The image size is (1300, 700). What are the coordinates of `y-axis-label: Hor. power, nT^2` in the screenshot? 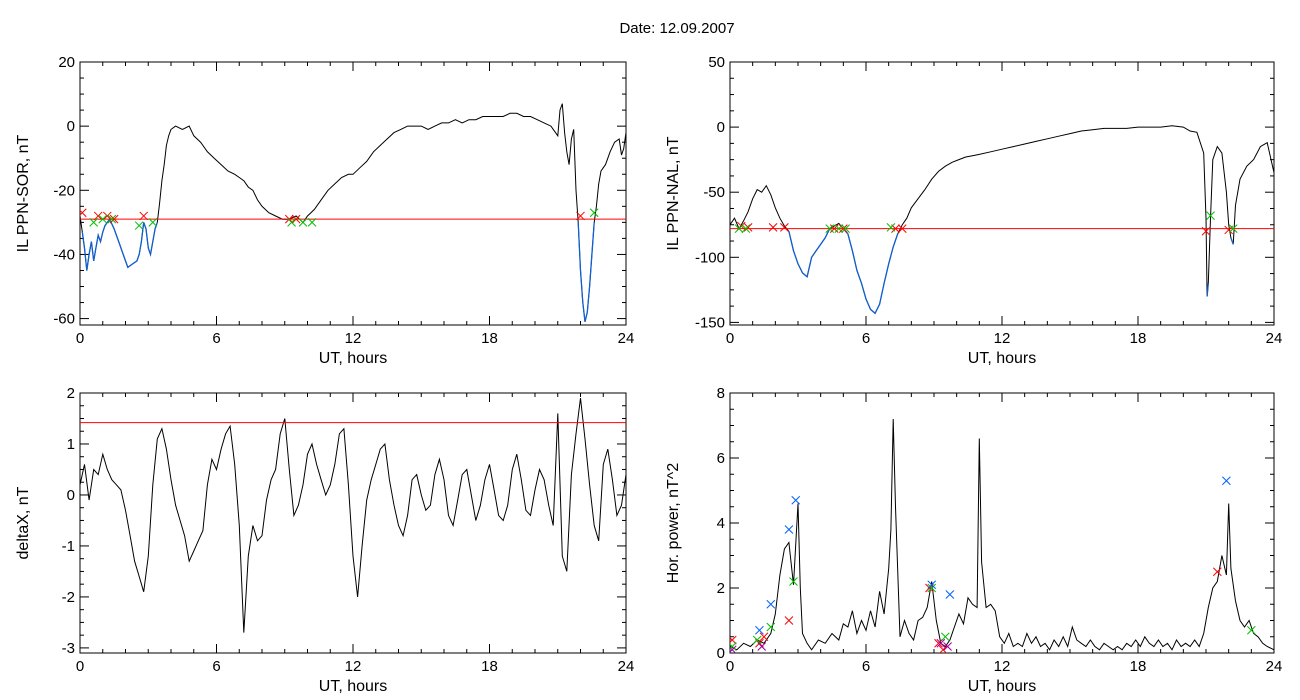 It's located at (673, 523).